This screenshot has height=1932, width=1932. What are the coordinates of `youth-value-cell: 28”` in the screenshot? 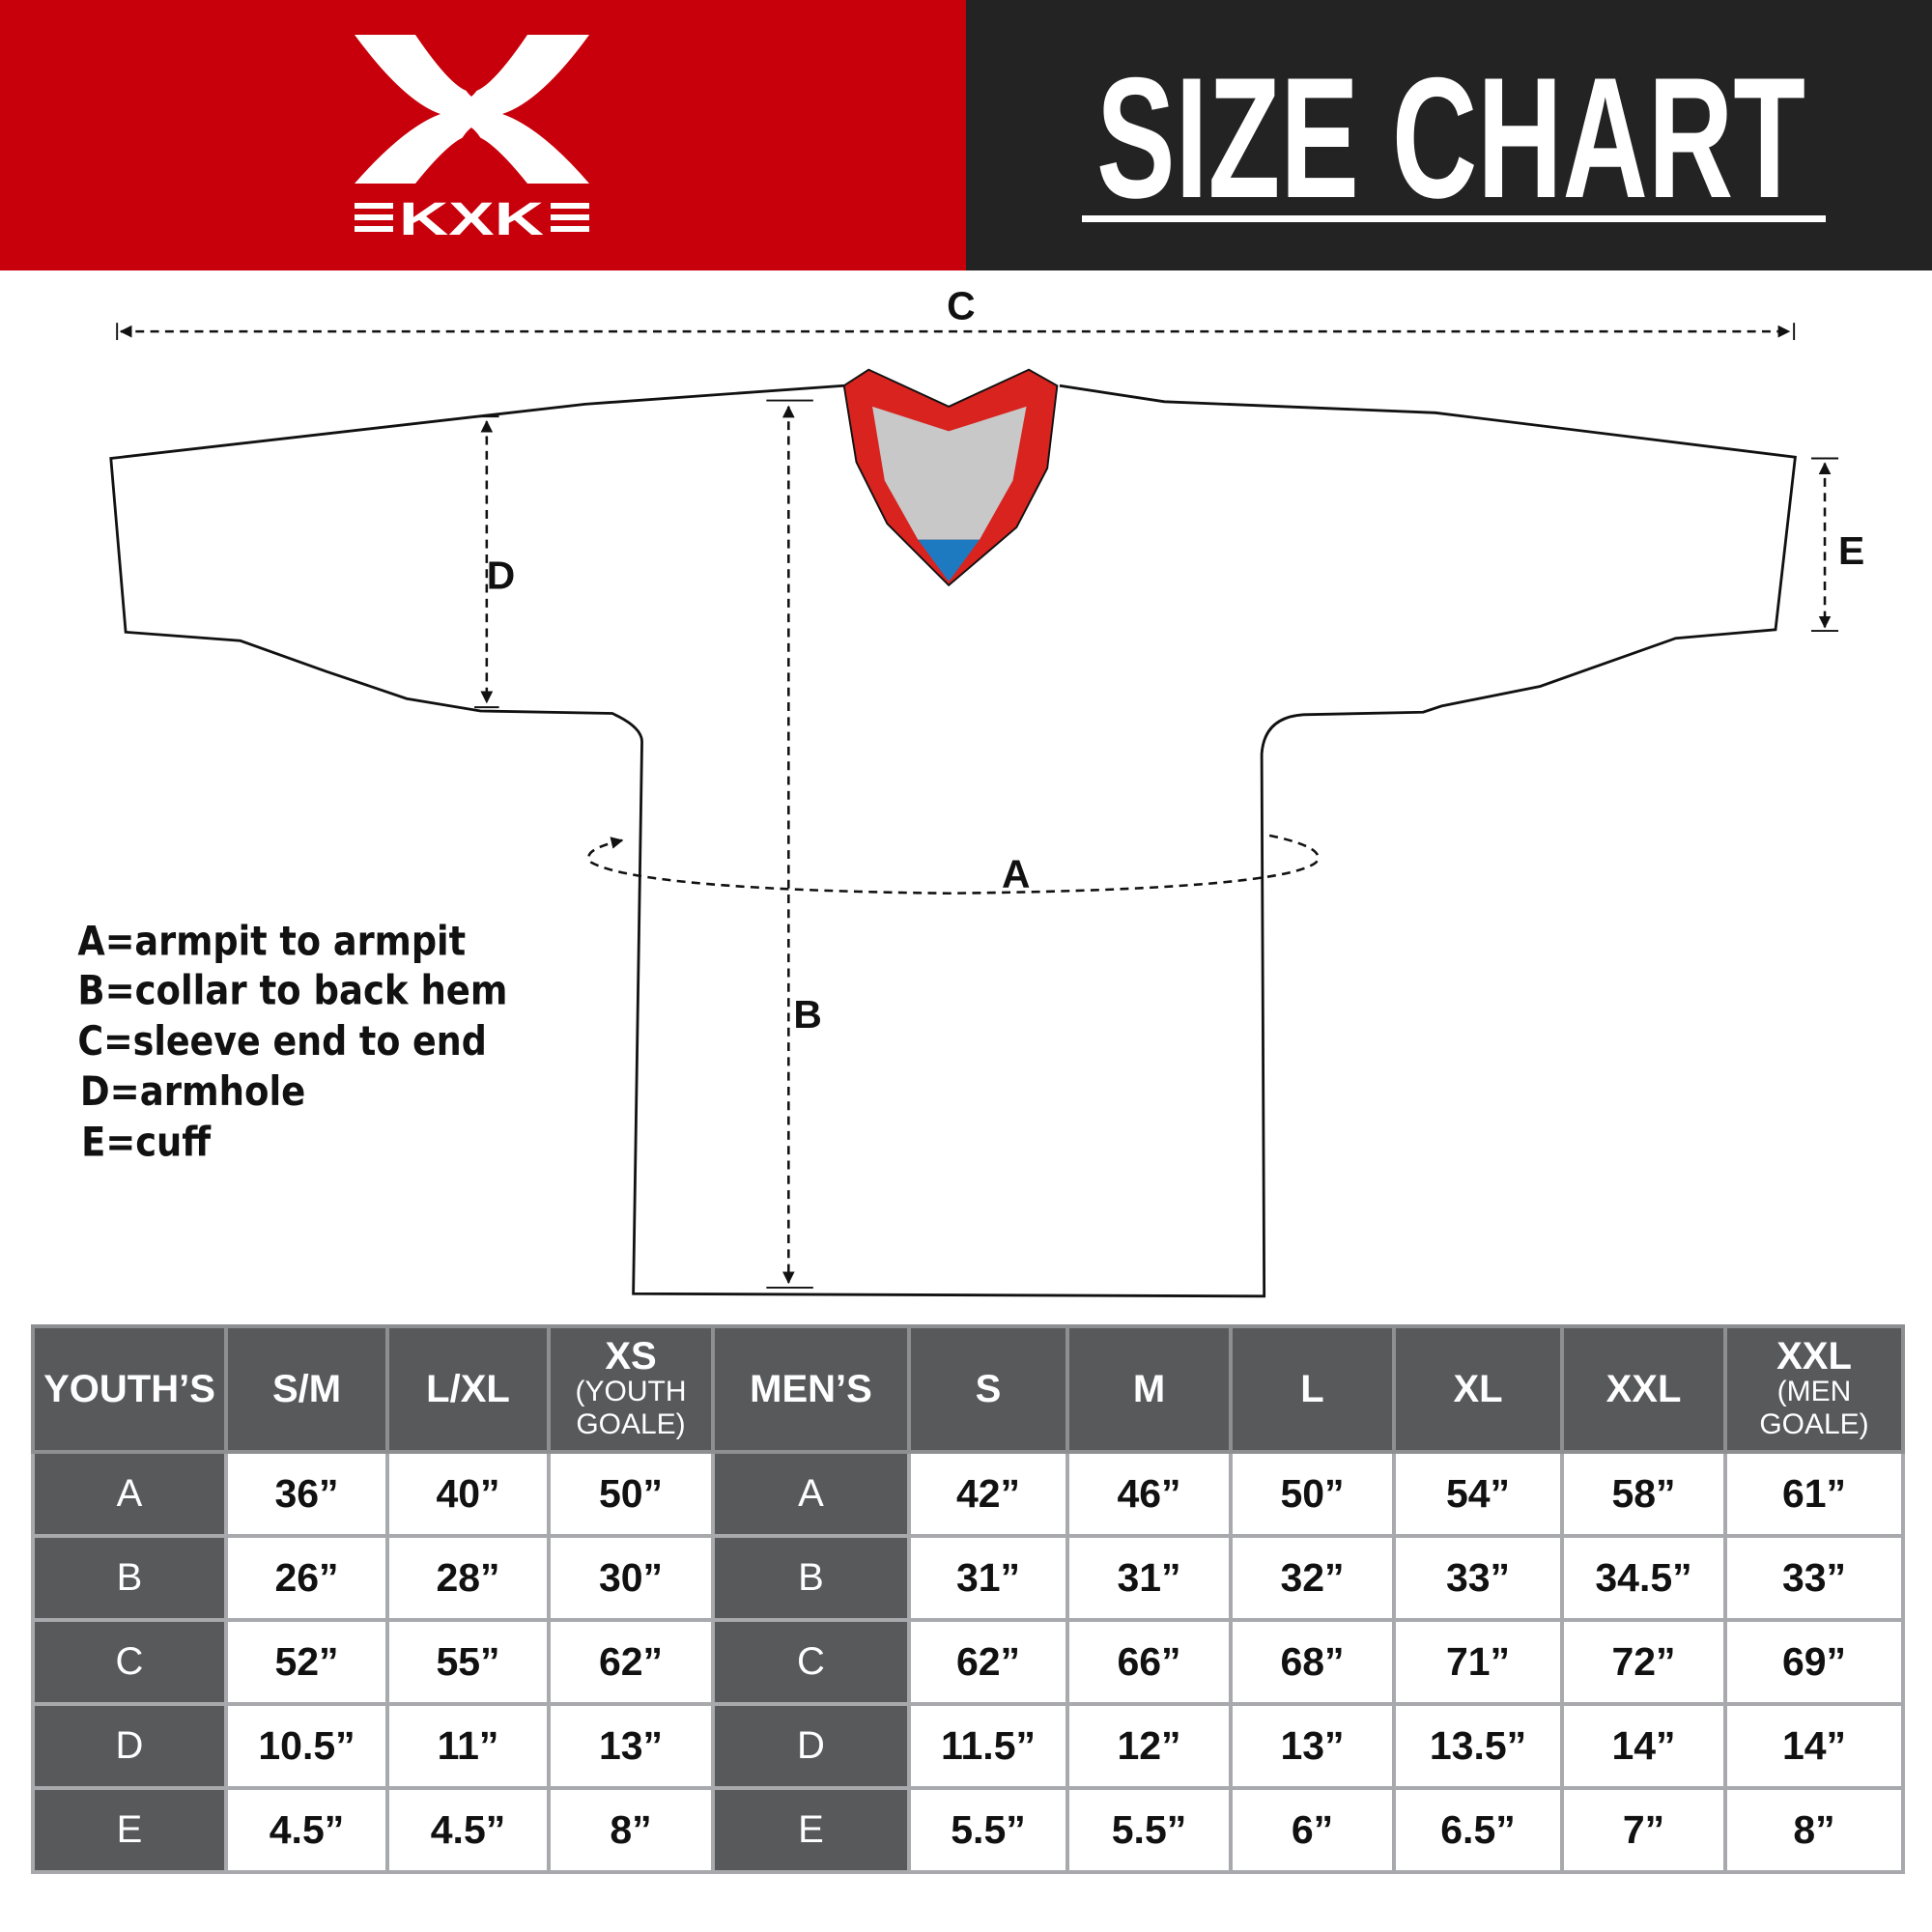 It's located at (468, 1578).